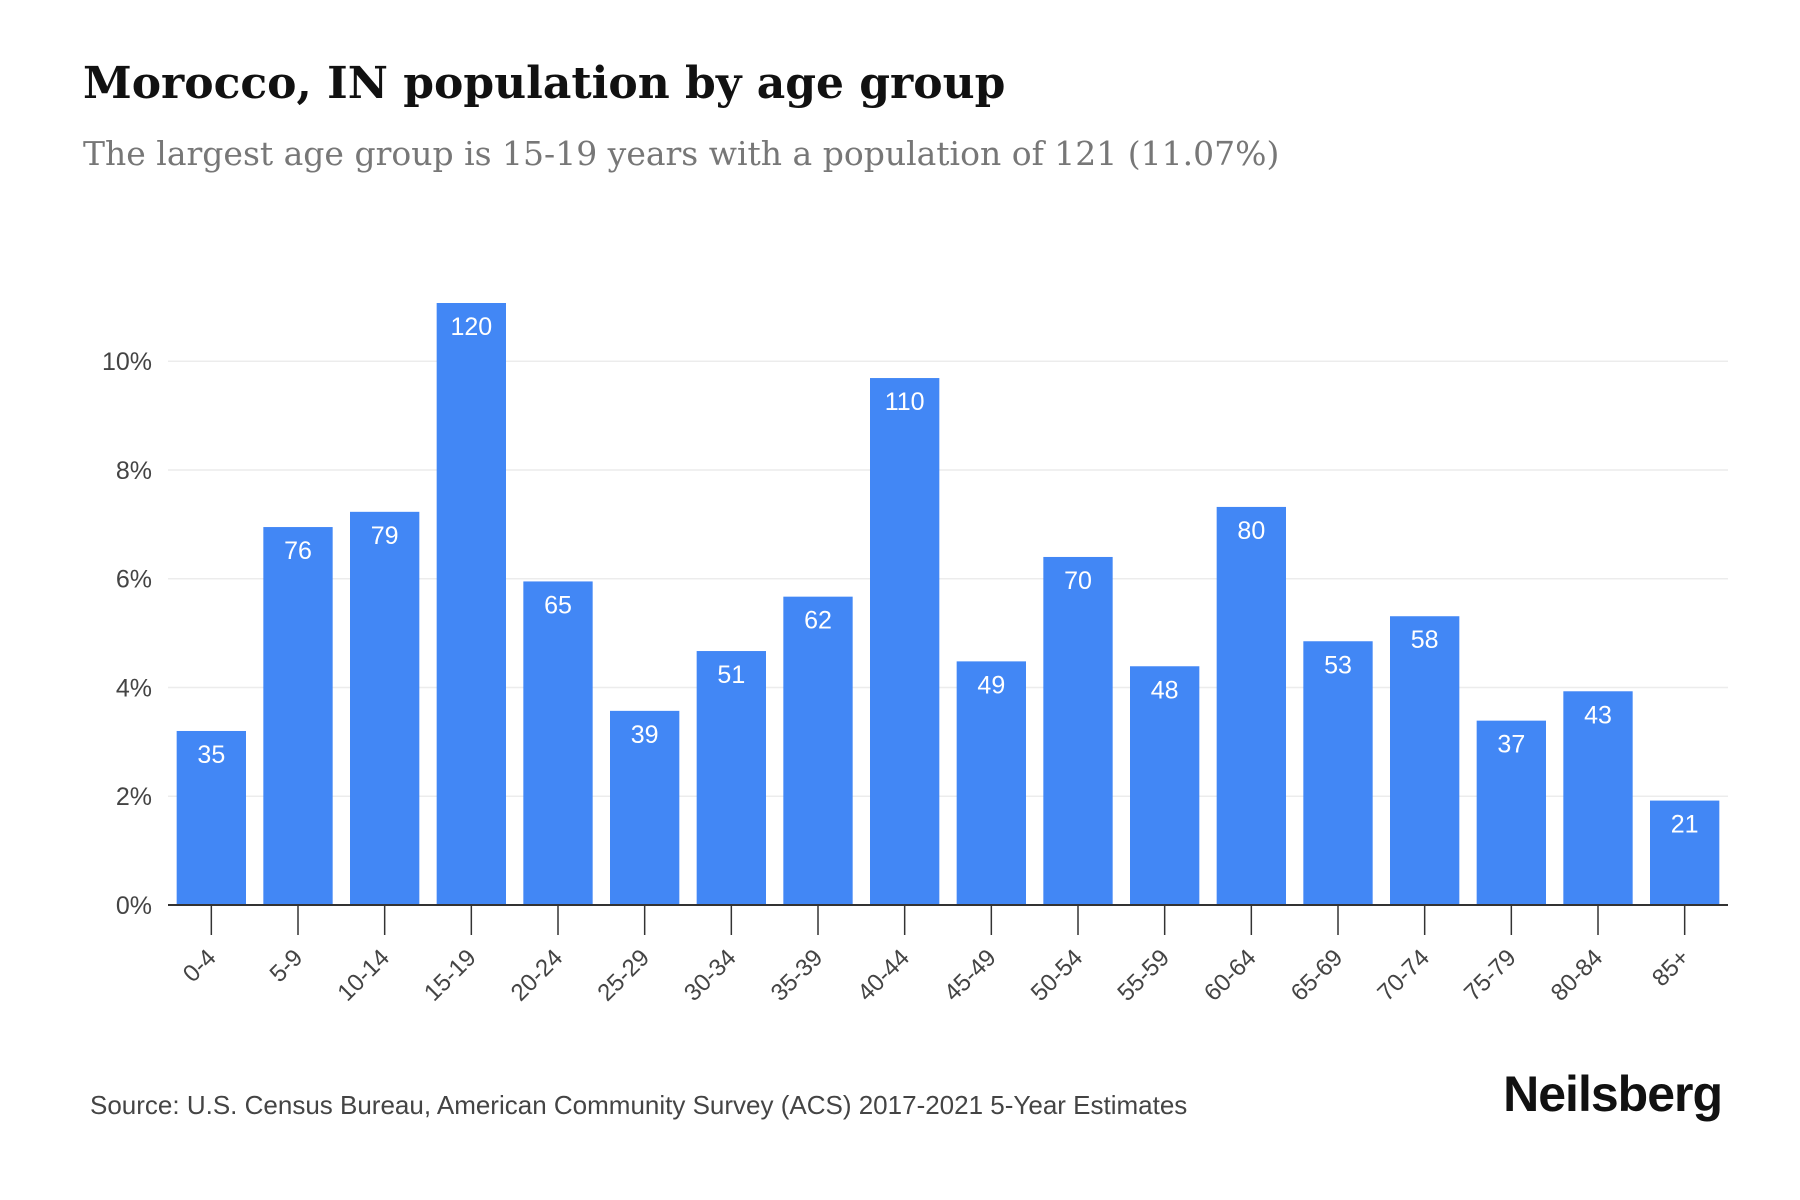 This screenshot has width=1800, height=1200. What do you see at coordinates (1511, 745) in the screenshot?
I see `bar-data-label: 37` at bounding box center [1511, 745].